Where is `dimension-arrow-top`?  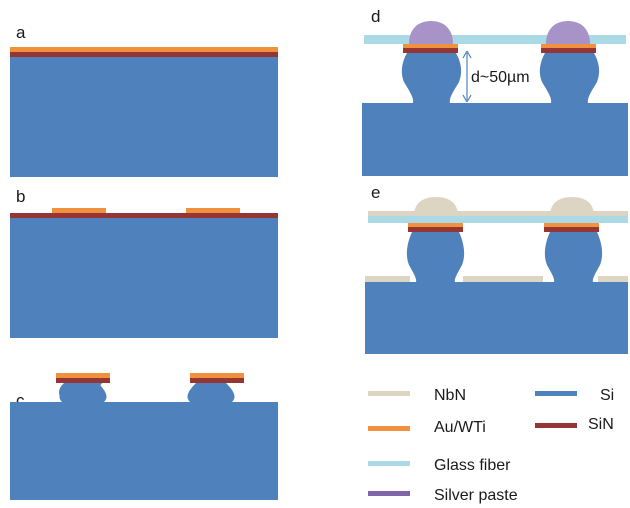
dimension-arrow-top is located at coordinates (467, 54).